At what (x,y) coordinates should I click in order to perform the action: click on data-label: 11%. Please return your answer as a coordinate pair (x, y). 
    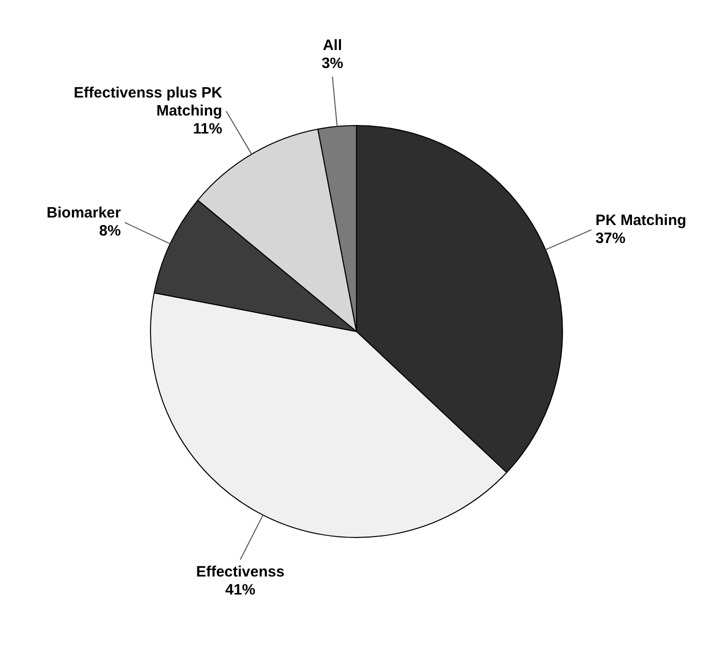
    Looking at the image, I should click on (207, 129).